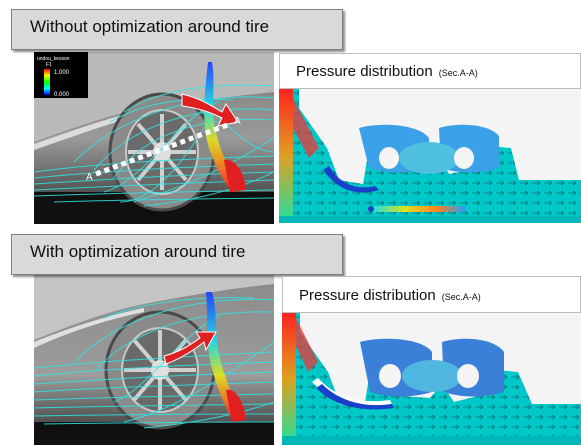 Image resolution: width=581 pixels, height=445 pixels. Describe the element at coordinates (49, 65) in the screenshot. I see `colorbar-subname: F1` at that location.